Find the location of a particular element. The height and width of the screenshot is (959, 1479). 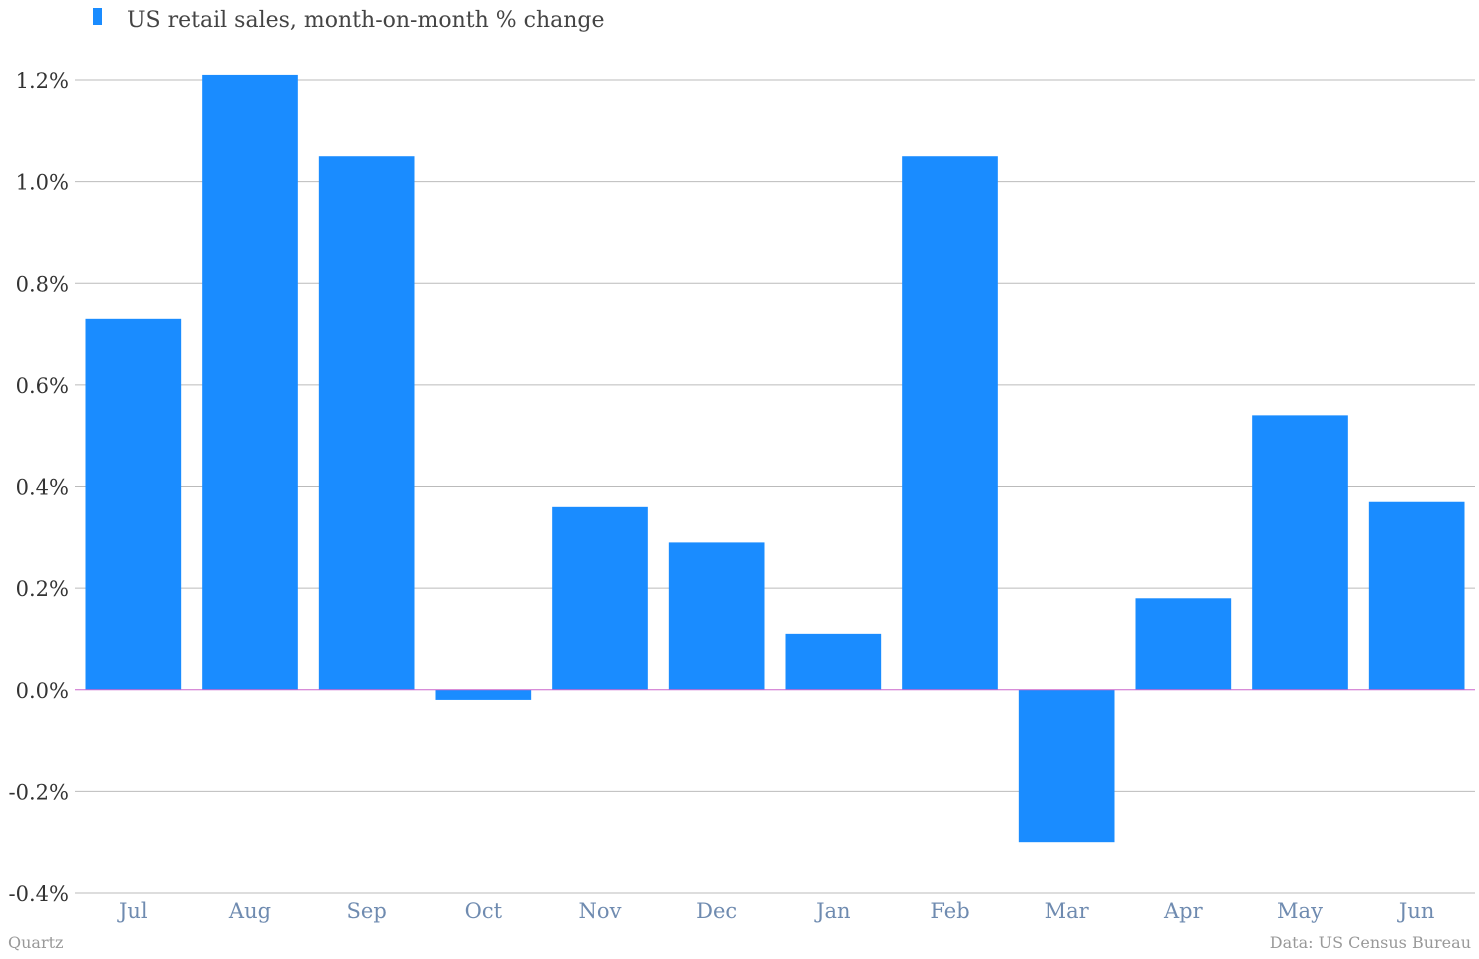

legend-label: US retail sales, month-on-month % change is located at coordinates (366, 20).